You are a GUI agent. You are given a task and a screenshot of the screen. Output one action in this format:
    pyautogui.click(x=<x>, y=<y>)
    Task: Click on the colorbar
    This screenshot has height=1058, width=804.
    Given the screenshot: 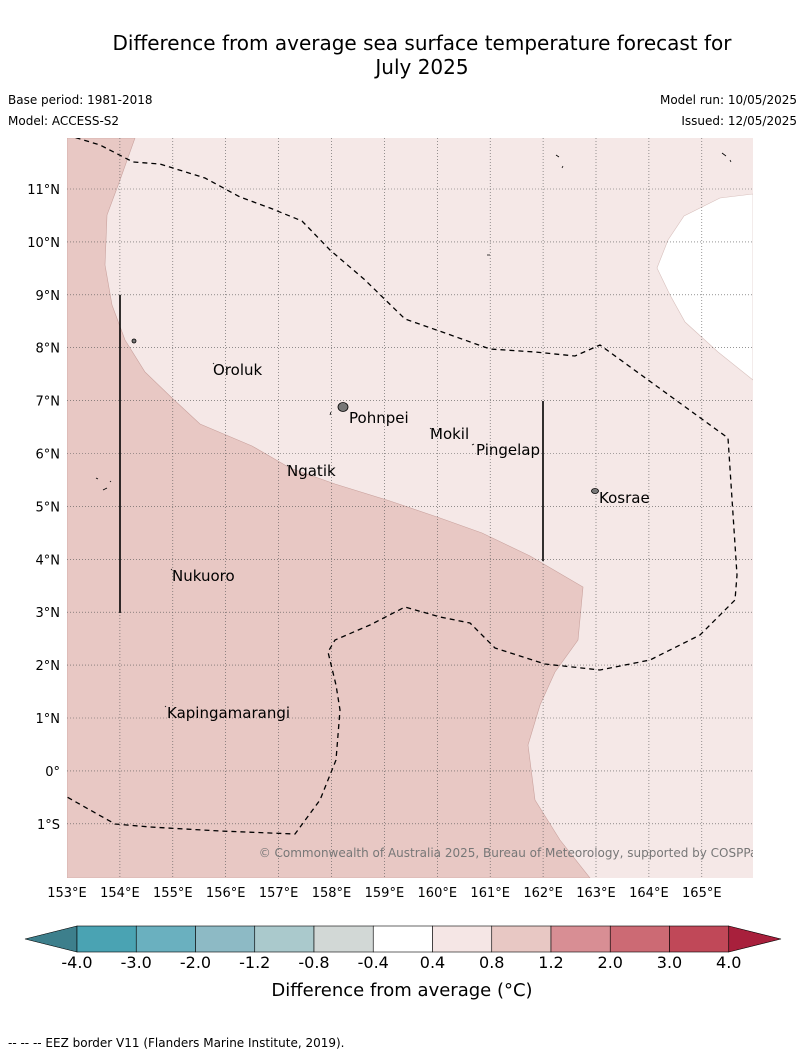 What is the action you would take?
    pyautogui.click(x=403, y=939)
    